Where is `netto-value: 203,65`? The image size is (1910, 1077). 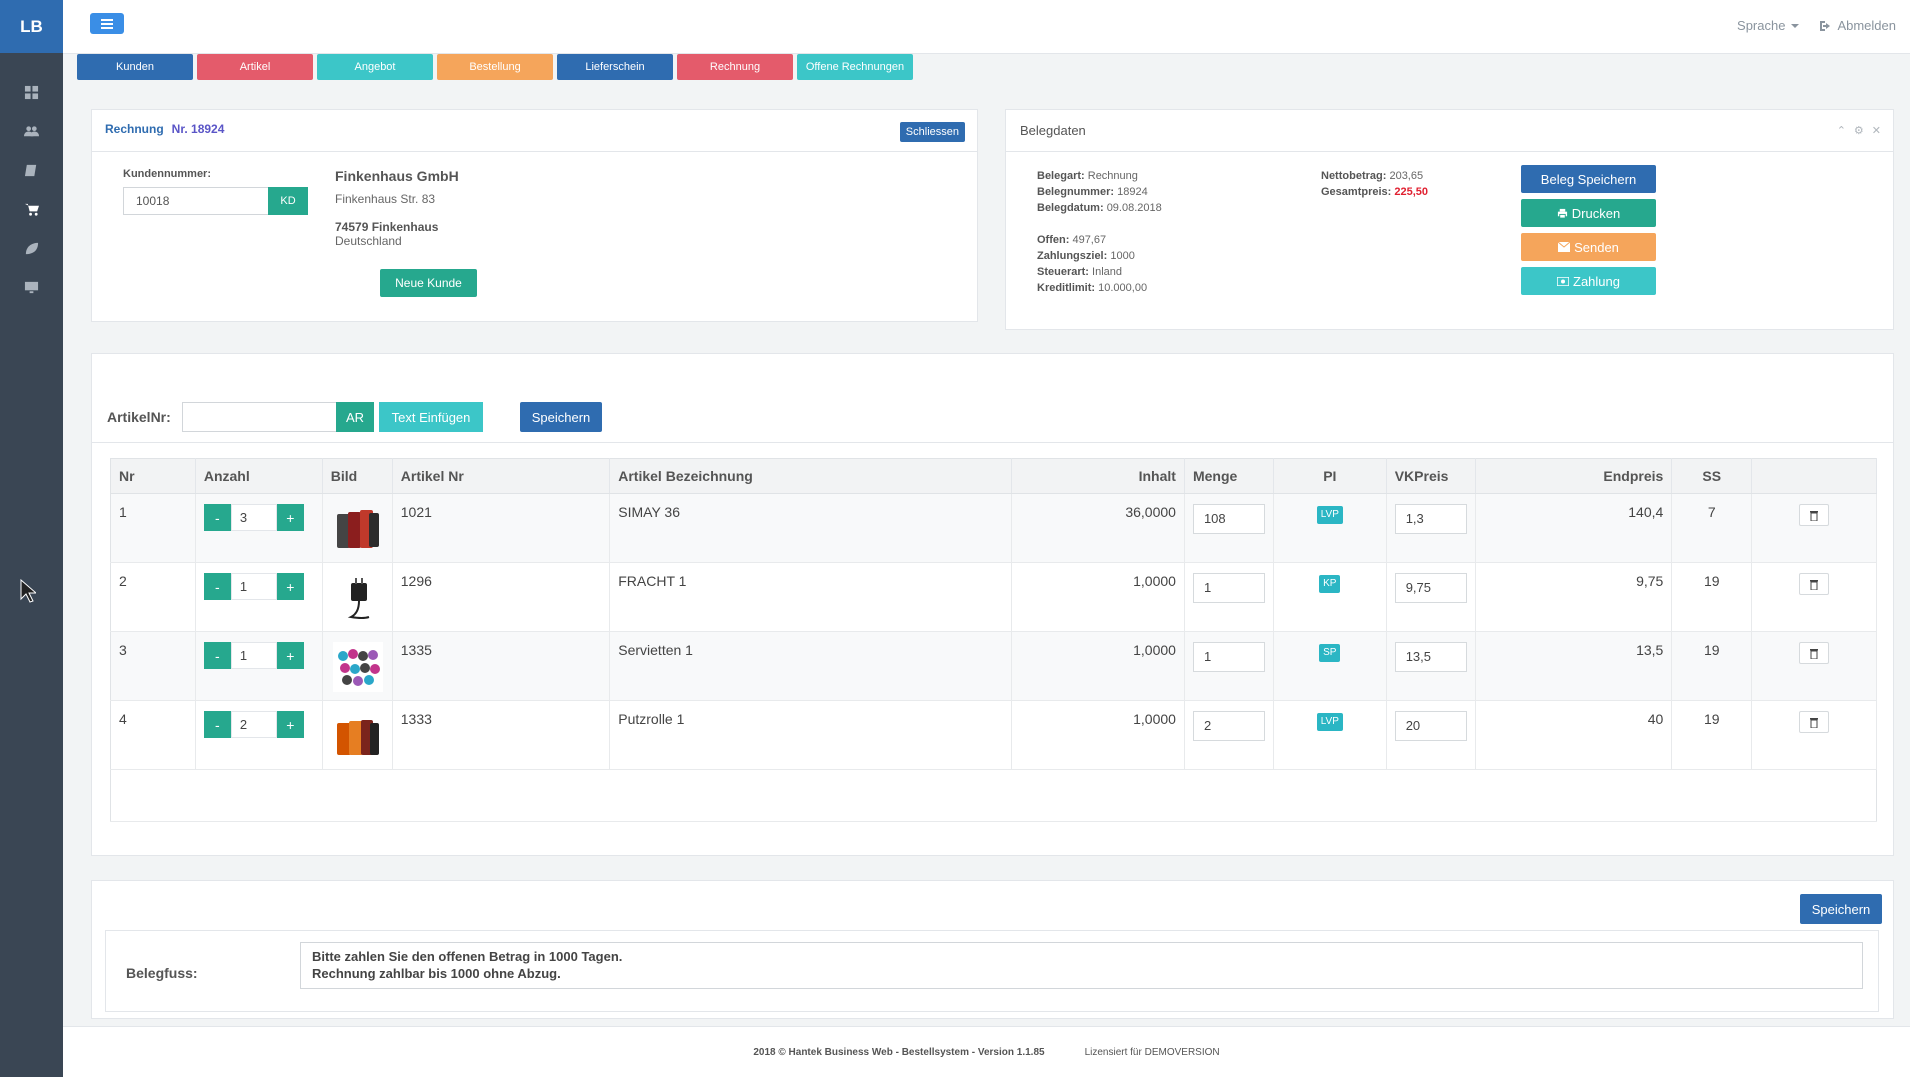
netto-value: 203,65 is located at coordinates (1406, 176).